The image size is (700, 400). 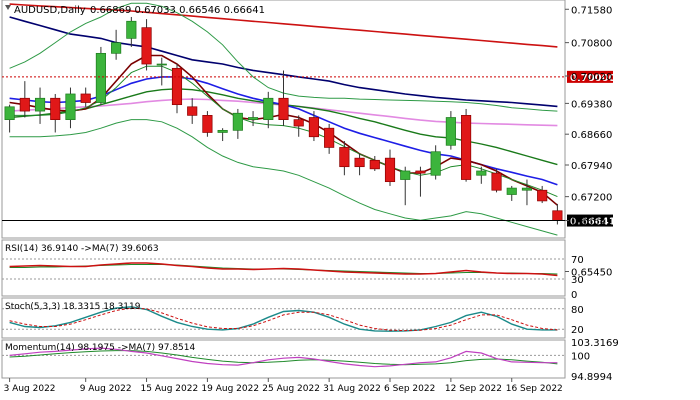 I want to click on date-tick-label: 6 Sep 2022, so click(x=409, y=389).